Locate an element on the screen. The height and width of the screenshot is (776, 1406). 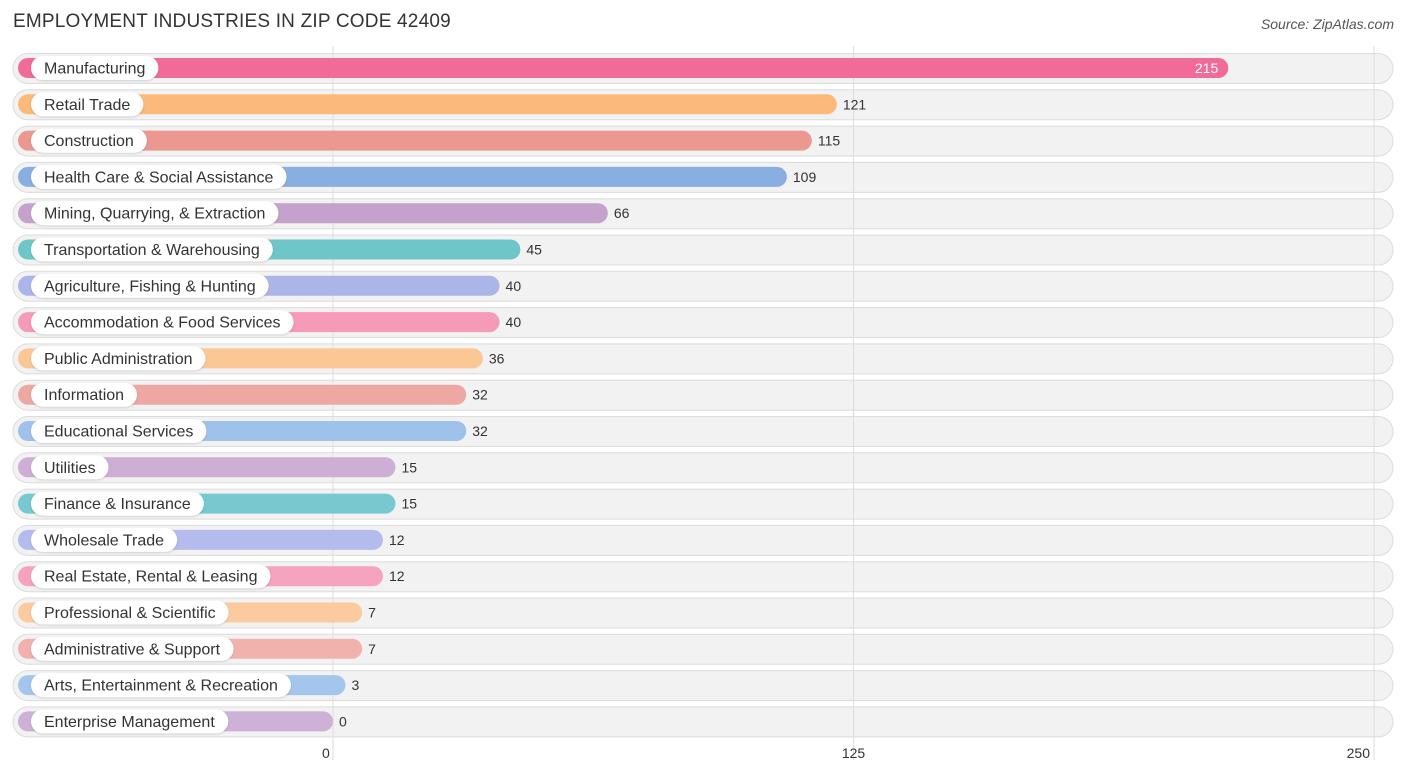
bar-row: Accommodation & Food Services 40 is located at coordinates (270, 322).